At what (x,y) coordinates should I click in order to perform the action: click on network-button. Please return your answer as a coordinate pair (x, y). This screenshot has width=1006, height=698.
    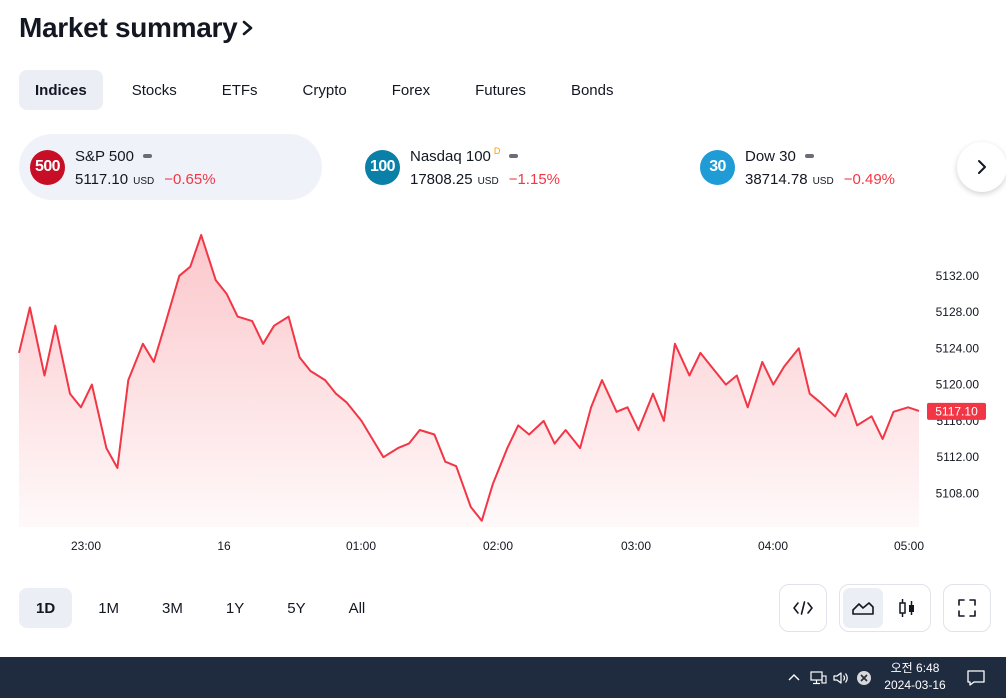
    Looking at the image, I should click on (818, 677).